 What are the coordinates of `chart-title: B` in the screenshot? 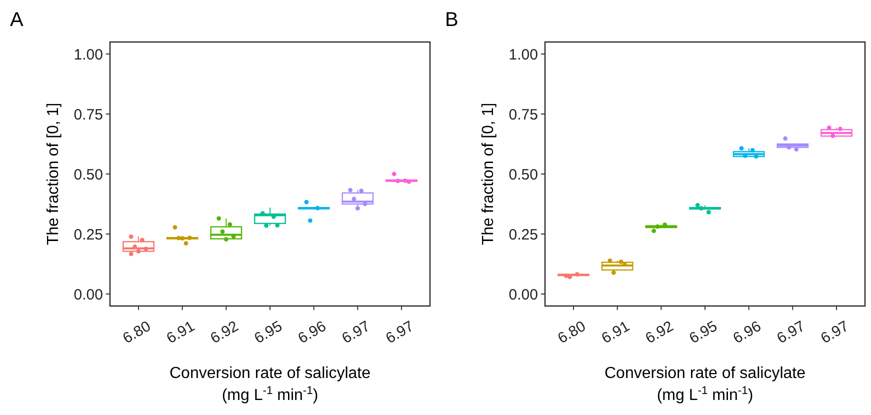 It's located at (451, 20).